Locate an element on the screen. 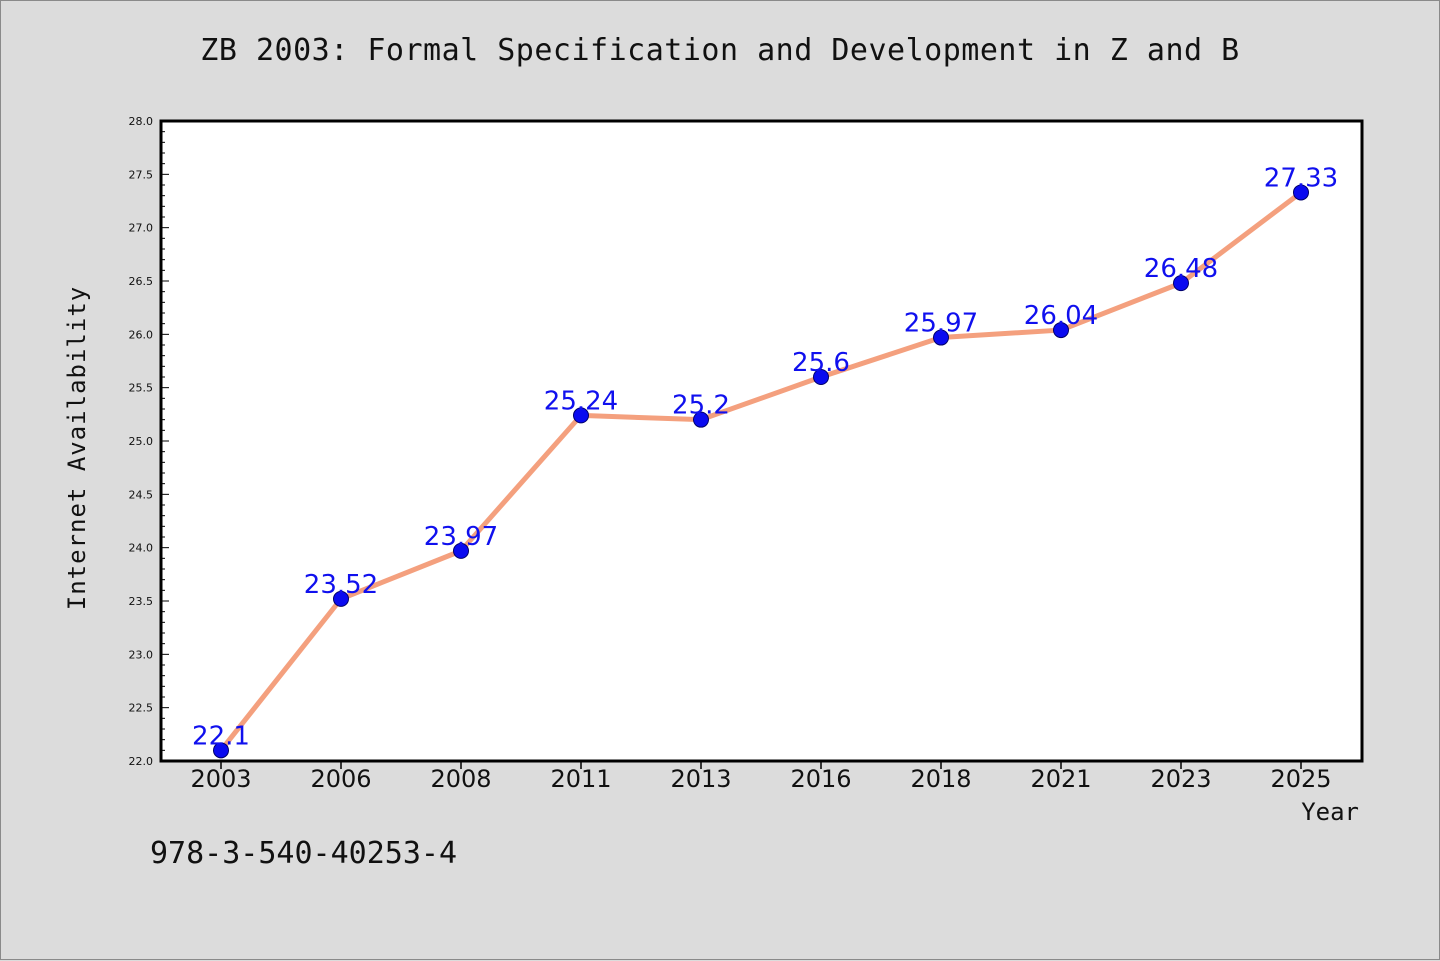 This screenshot has height=961, width=1440. y-tick-label: 24.0 is located at coordinates (141, 548).